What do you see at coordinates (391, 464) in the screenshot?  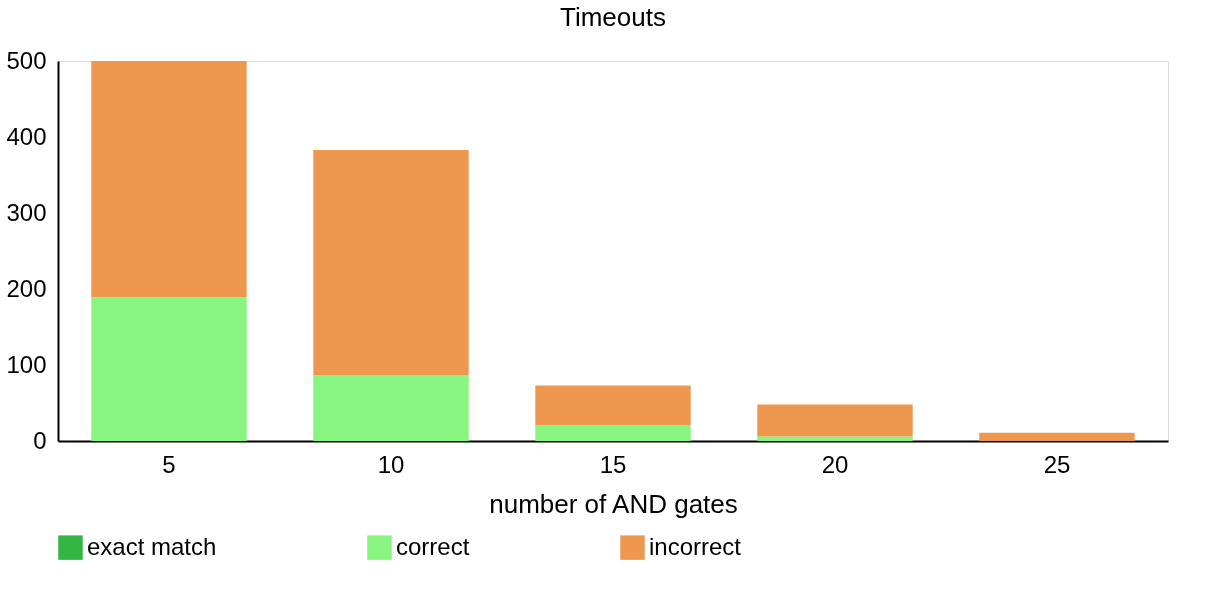 I see `x-tick-label: 10` at bounding box center [391, 464].